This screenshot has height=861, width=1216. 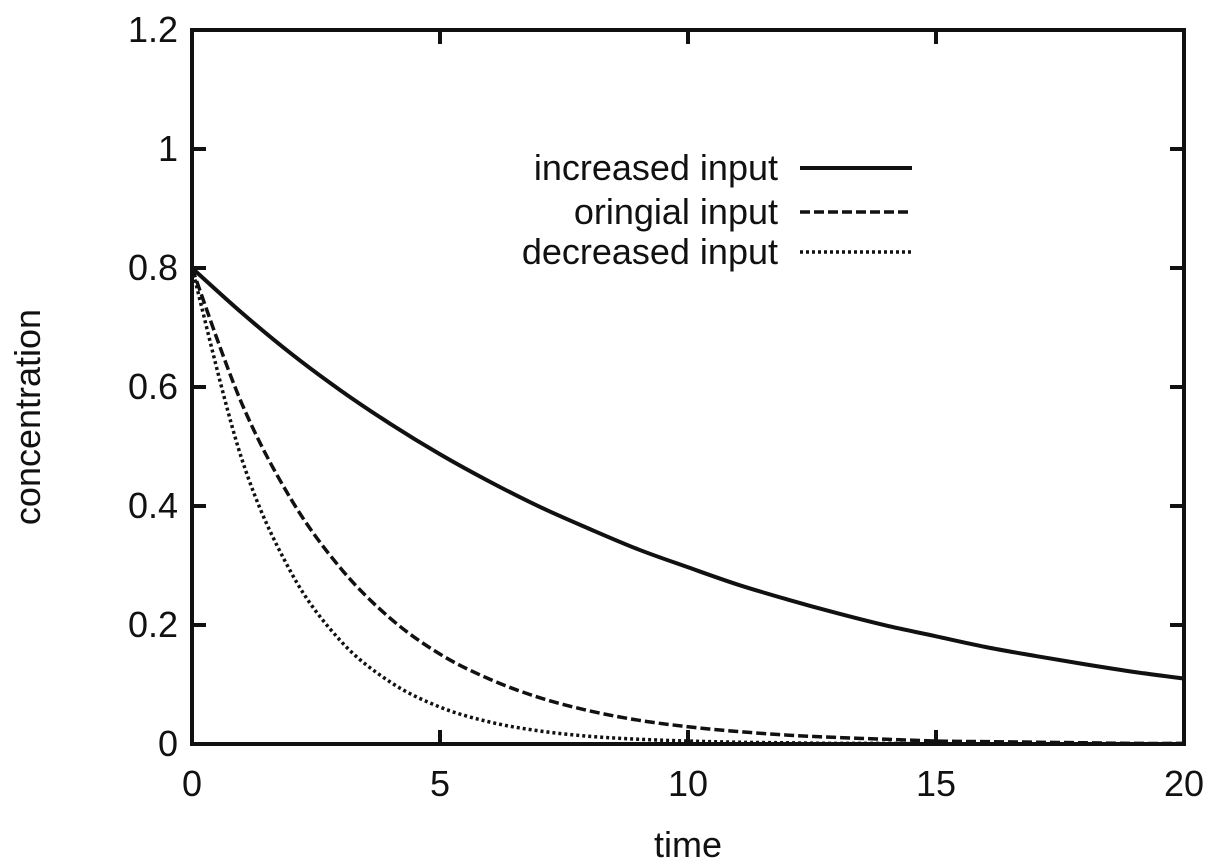 I want to click on y-tick-label: 0.2, so click(x=153, y=624).